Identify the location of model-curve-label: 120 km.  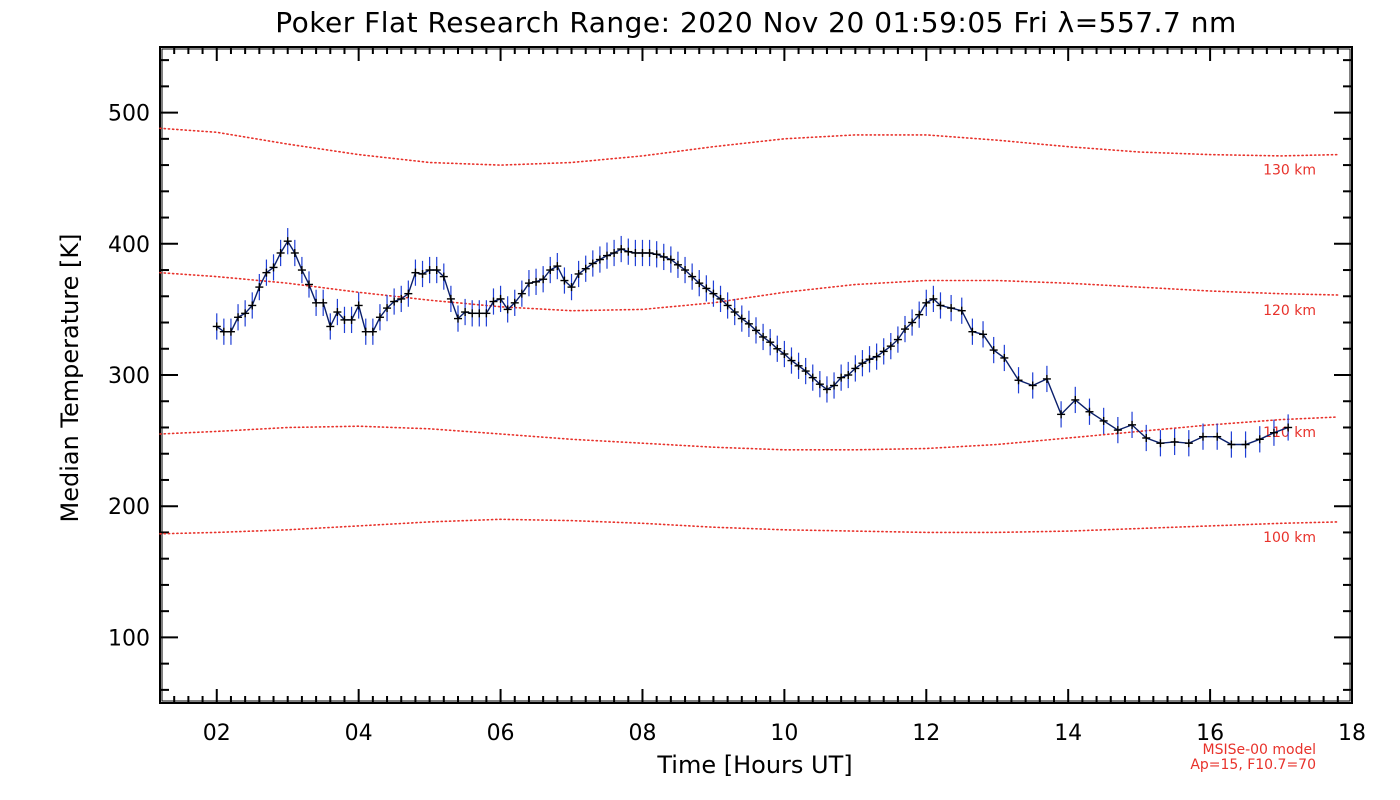
(1289, 311).